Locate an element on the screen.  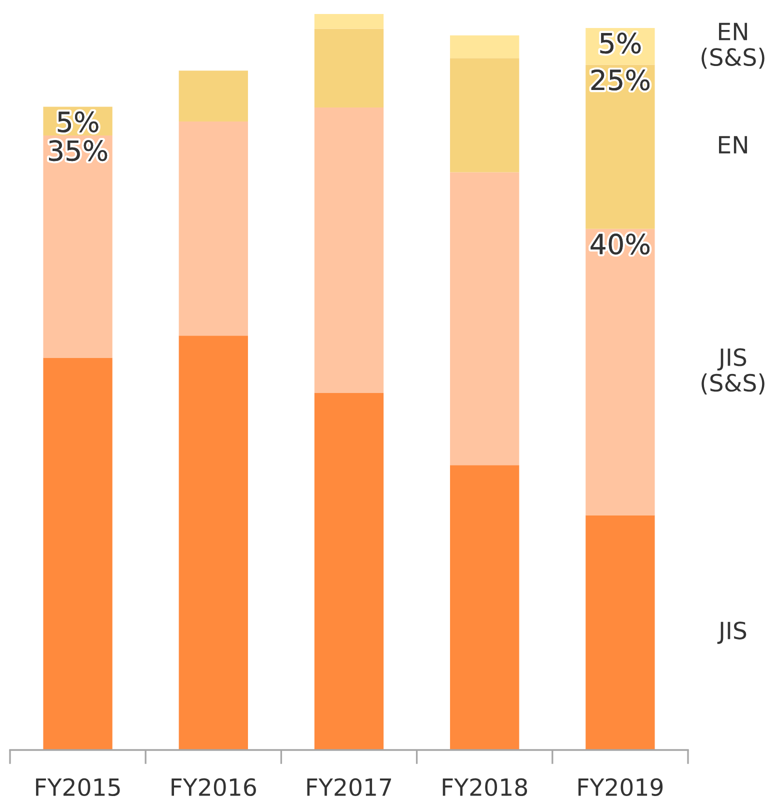
x-tick-label: FY2019 is located at coordinates (620, 787).